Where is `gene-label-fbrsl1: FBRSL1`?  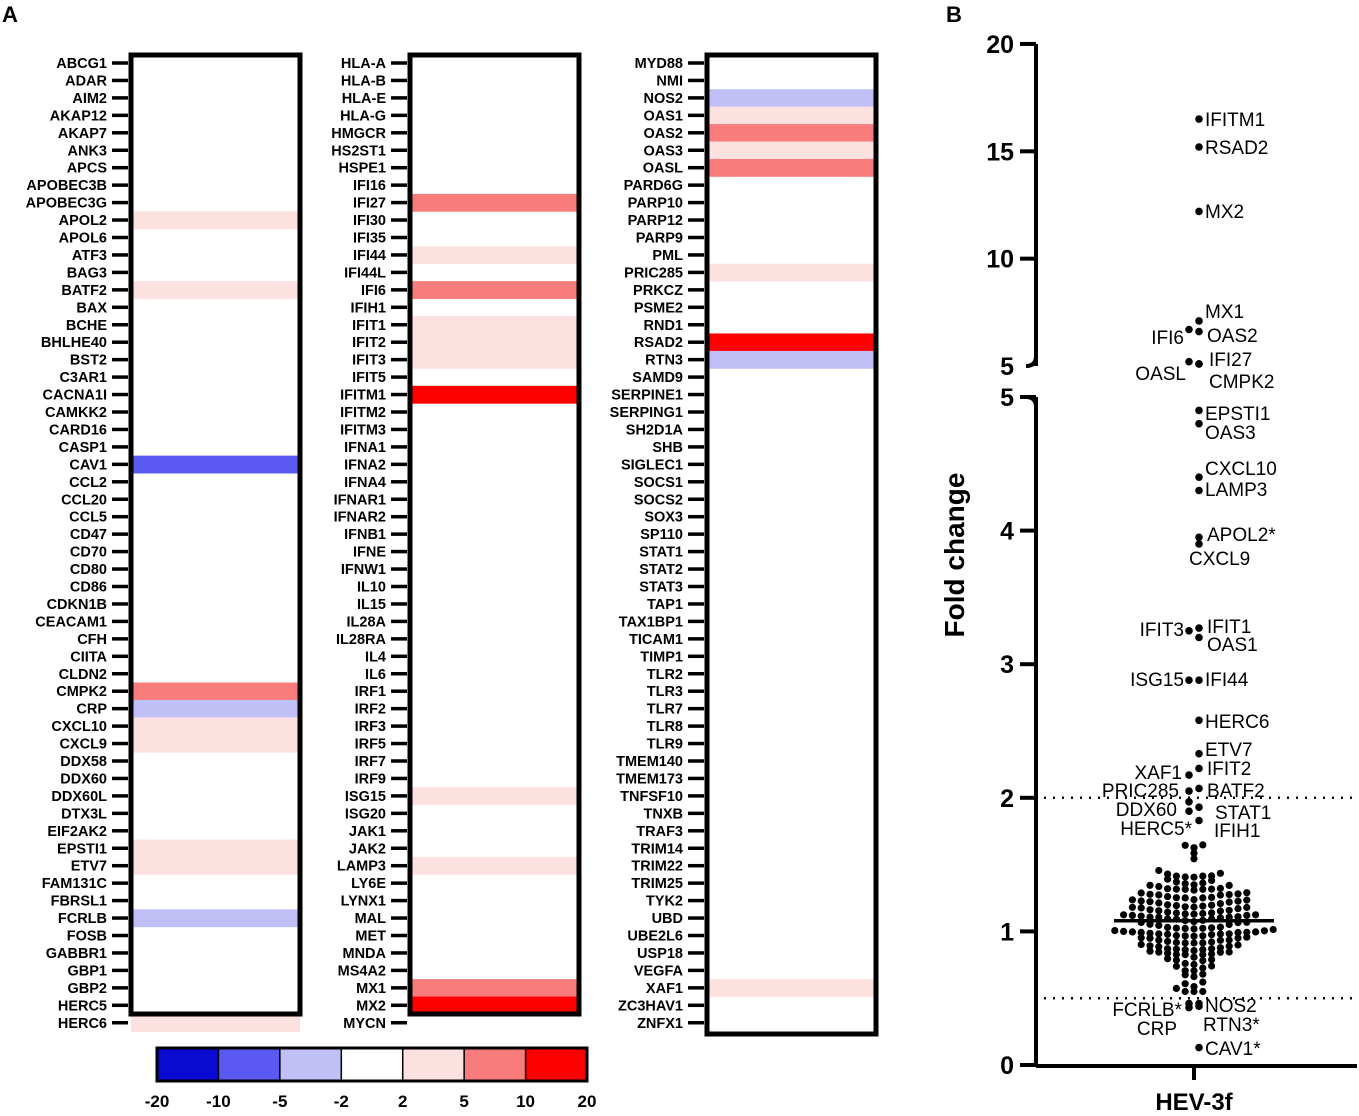 gene-label-fbrsl1: FBRSL1 is located at coordinates (79, 902).